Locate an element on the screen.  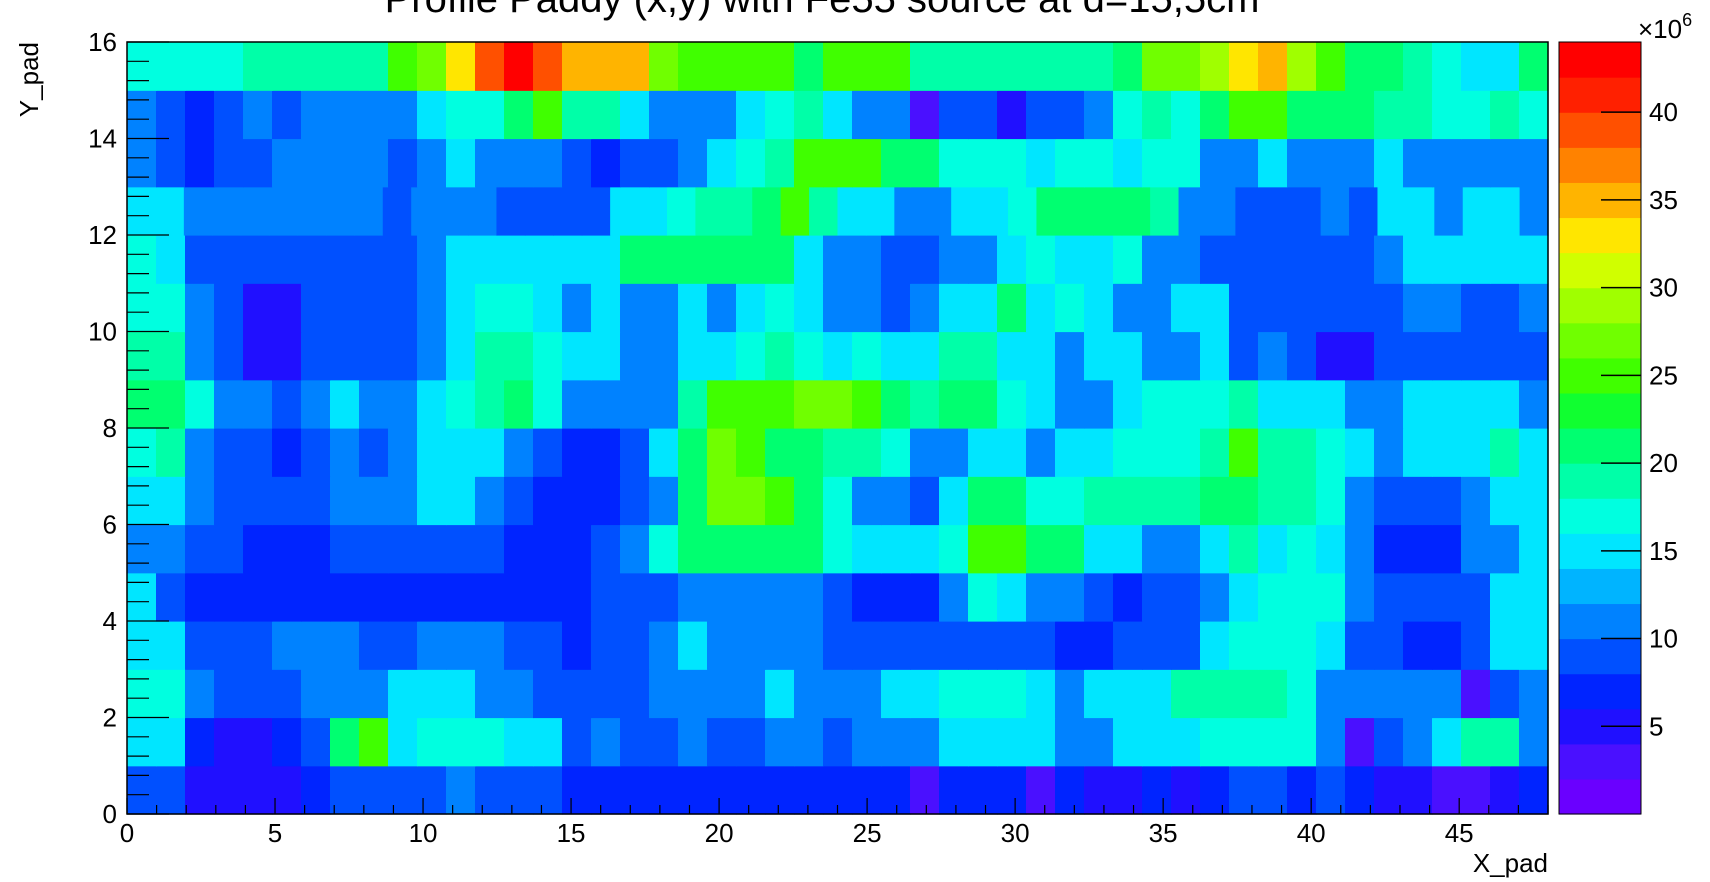
x-tick-label: 25 is located at coordinates (867, 833).